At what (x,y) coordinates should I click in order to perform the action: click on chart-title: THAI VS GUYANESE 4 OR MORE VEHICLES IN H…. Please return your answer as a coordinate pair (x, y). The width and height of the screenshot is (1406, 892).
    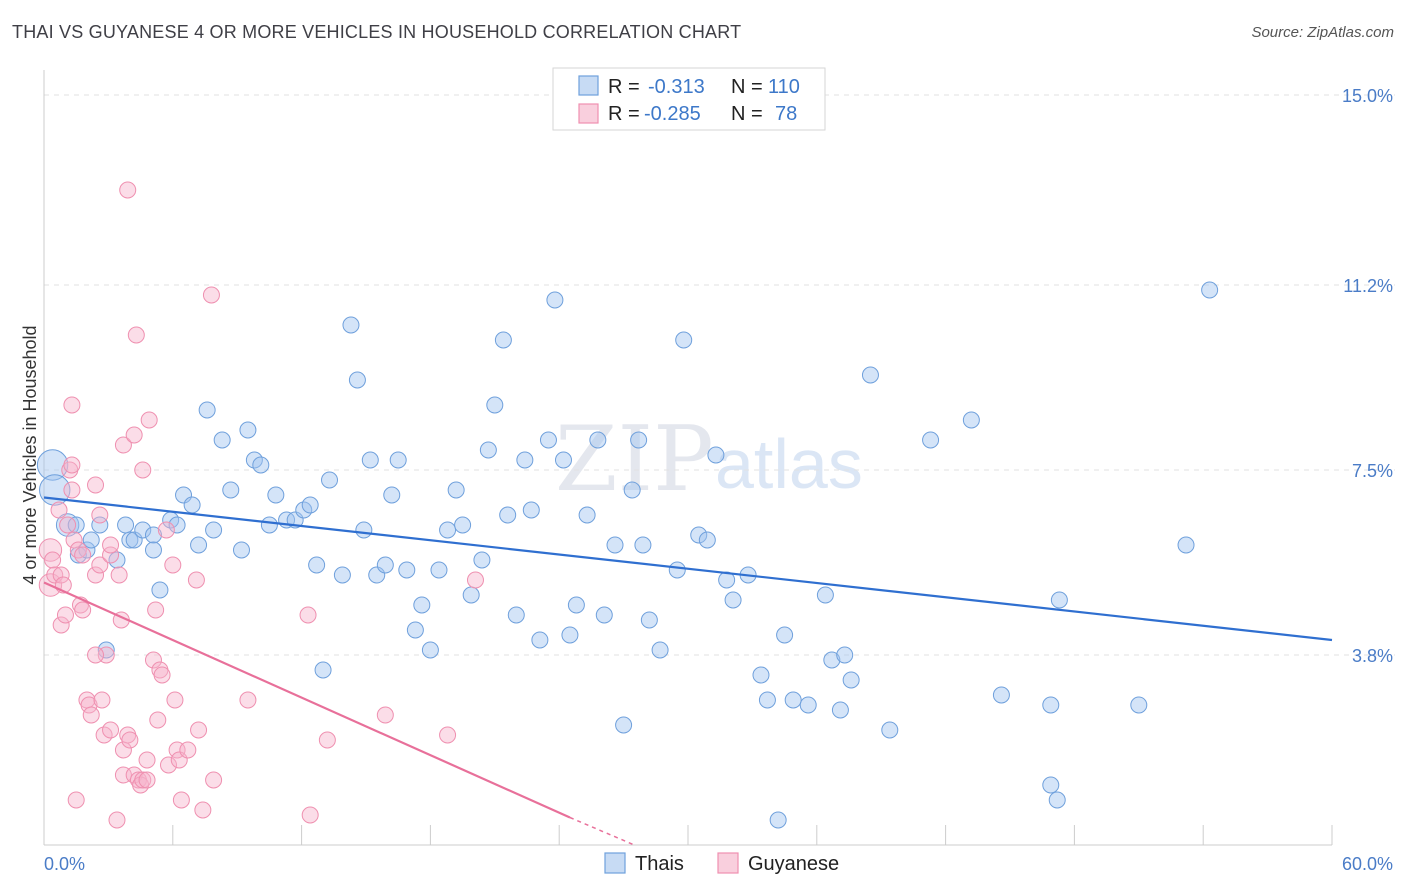
    Looking at the image, I should click on (377, 32).